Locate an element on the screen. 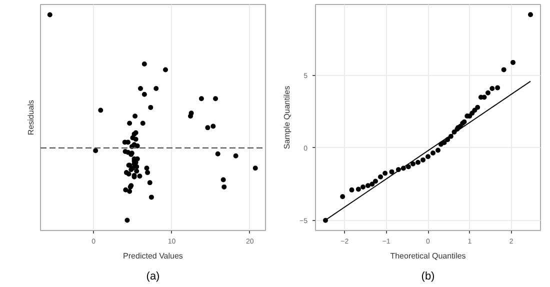 This screenshot has width=550, height=287. text: (b) is located at coordinates (428, 276).